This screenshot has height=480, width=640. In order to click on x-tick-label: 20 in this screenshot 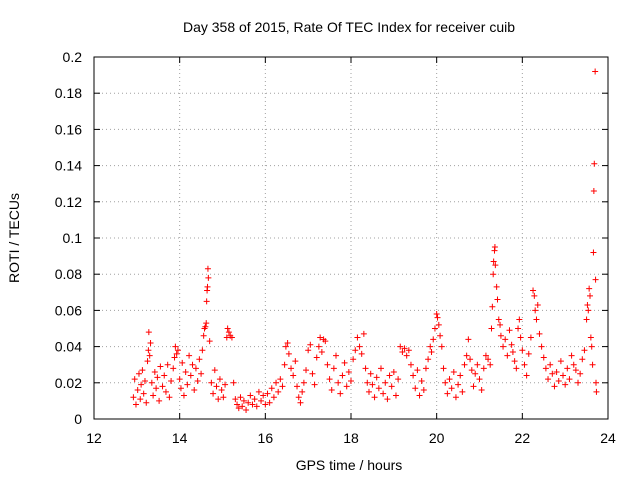, I will do `click(437, 438)`.